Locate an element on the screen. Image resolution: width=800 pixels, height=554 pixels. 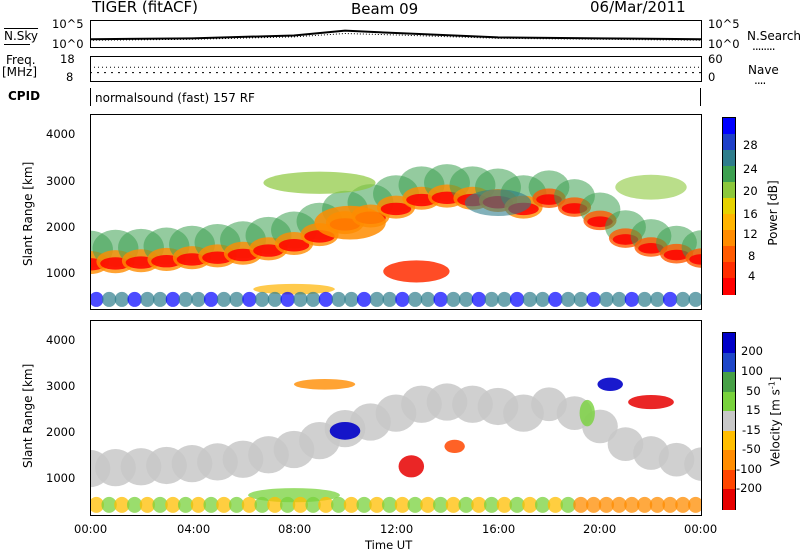
power-cbar-tick-16: 16 is located at coordinates (750, 214).